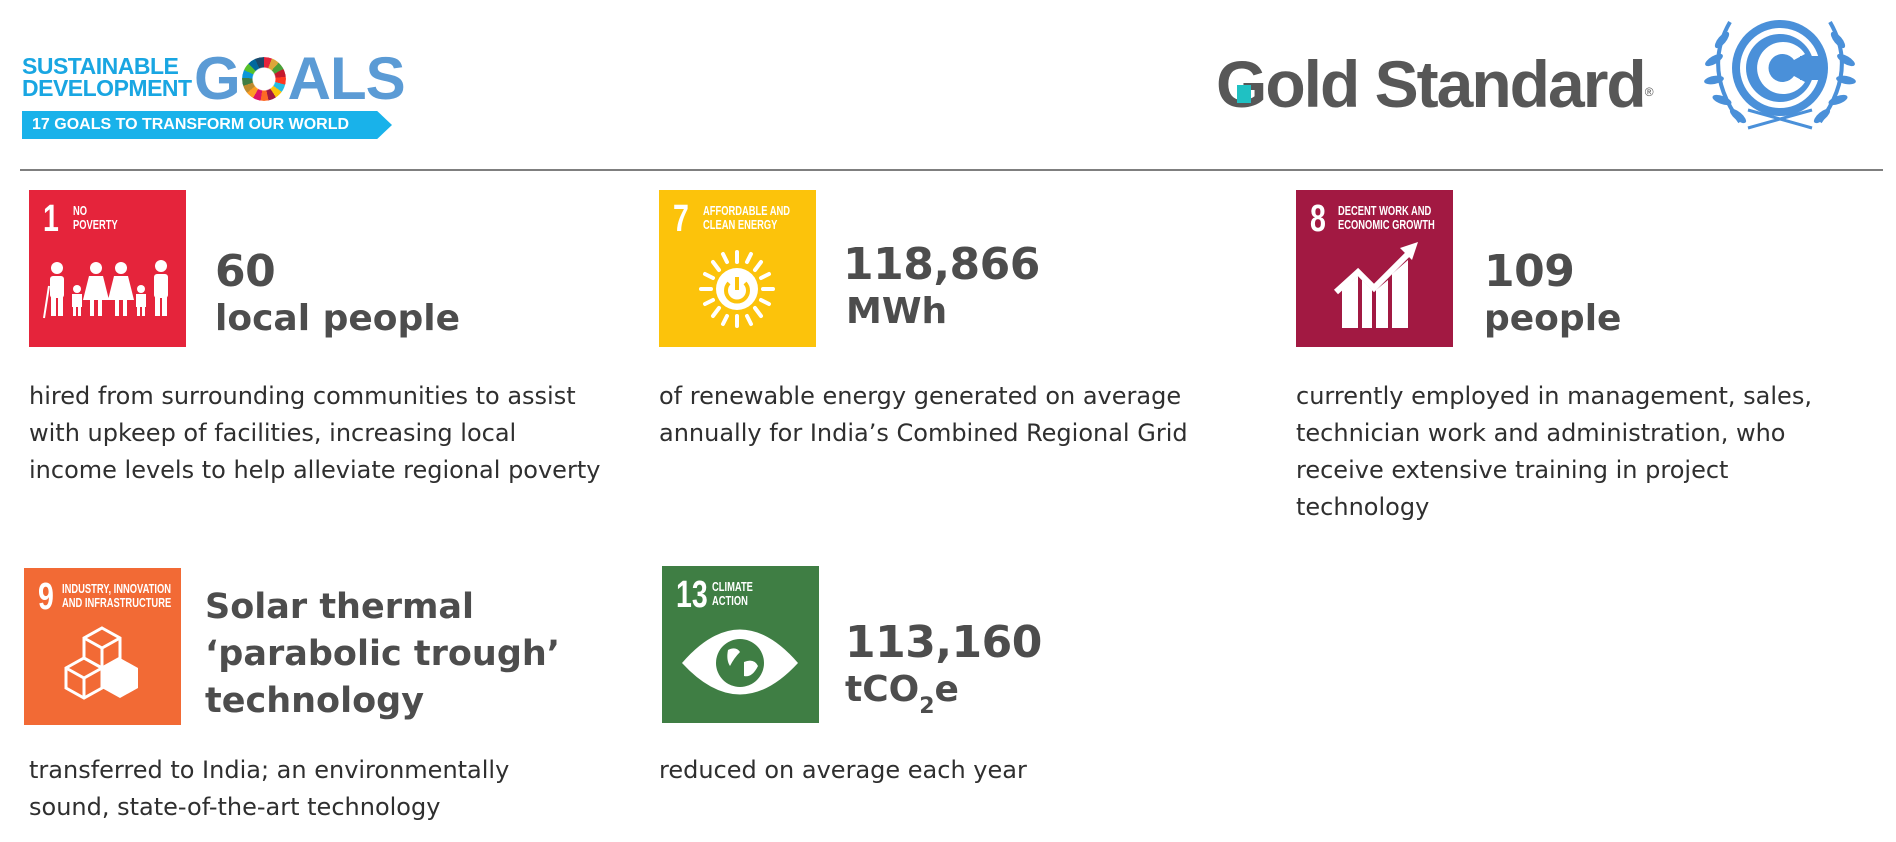 The image size is (1896, 842). I want to click on impact-unit: MWh, so click(897, 311).